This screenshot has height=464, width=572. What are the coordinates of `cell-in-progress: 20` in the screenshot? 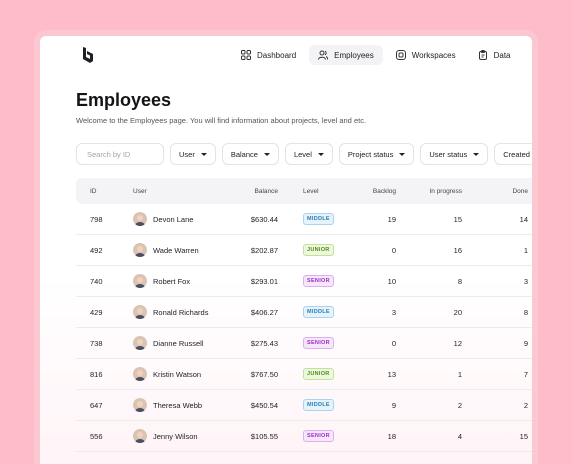 It's located at (457, 312).